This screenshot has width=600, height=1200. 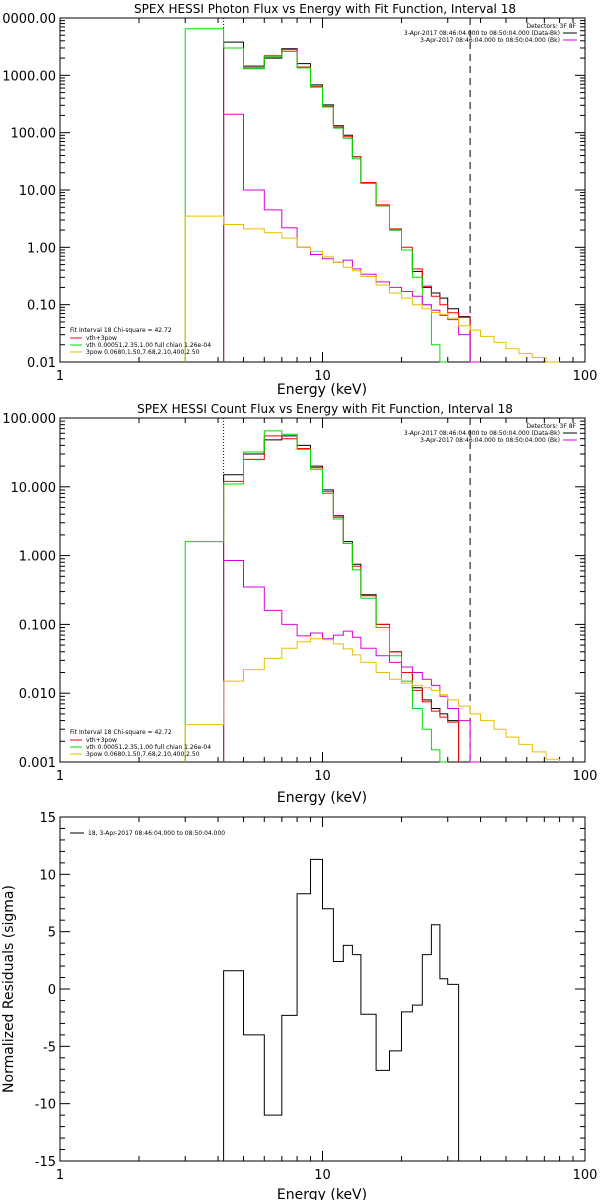 I want to click on y-tick-label: 10, so click(x=47, y=875).